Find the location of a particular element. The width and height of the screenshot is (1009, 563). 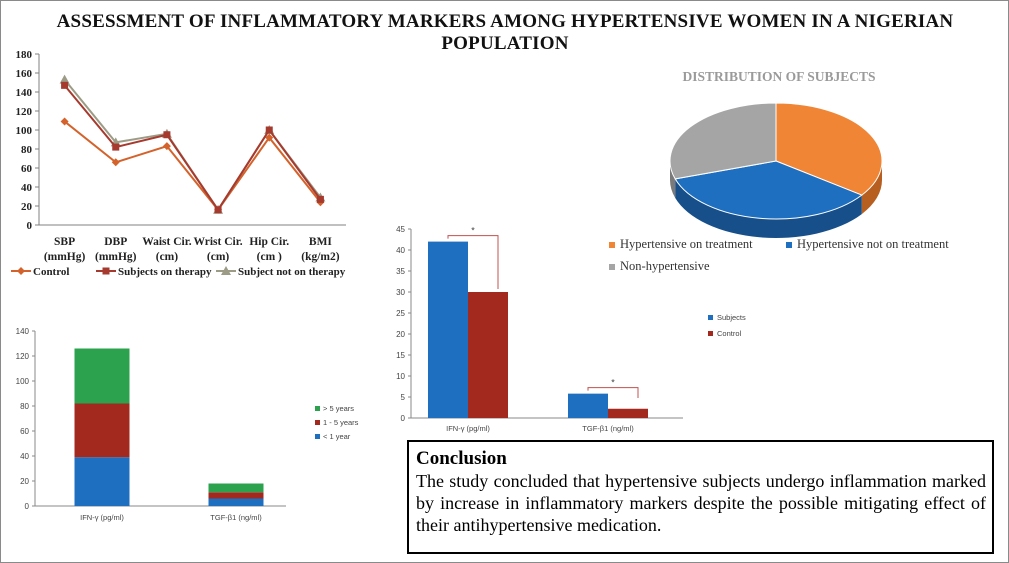

y-tick-label: 30 is located at coordinates (400, 292).